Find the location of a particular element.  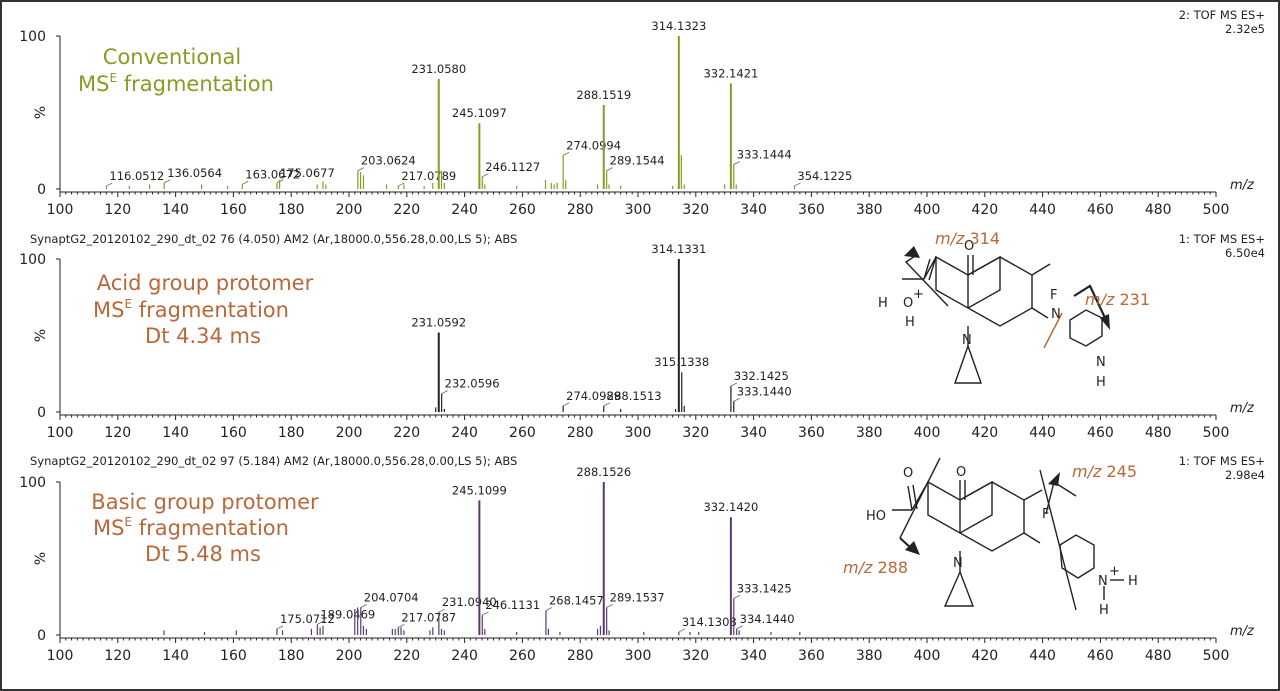

acid-mz231-label: m/z 231 is located at coordinates (1117, 299).